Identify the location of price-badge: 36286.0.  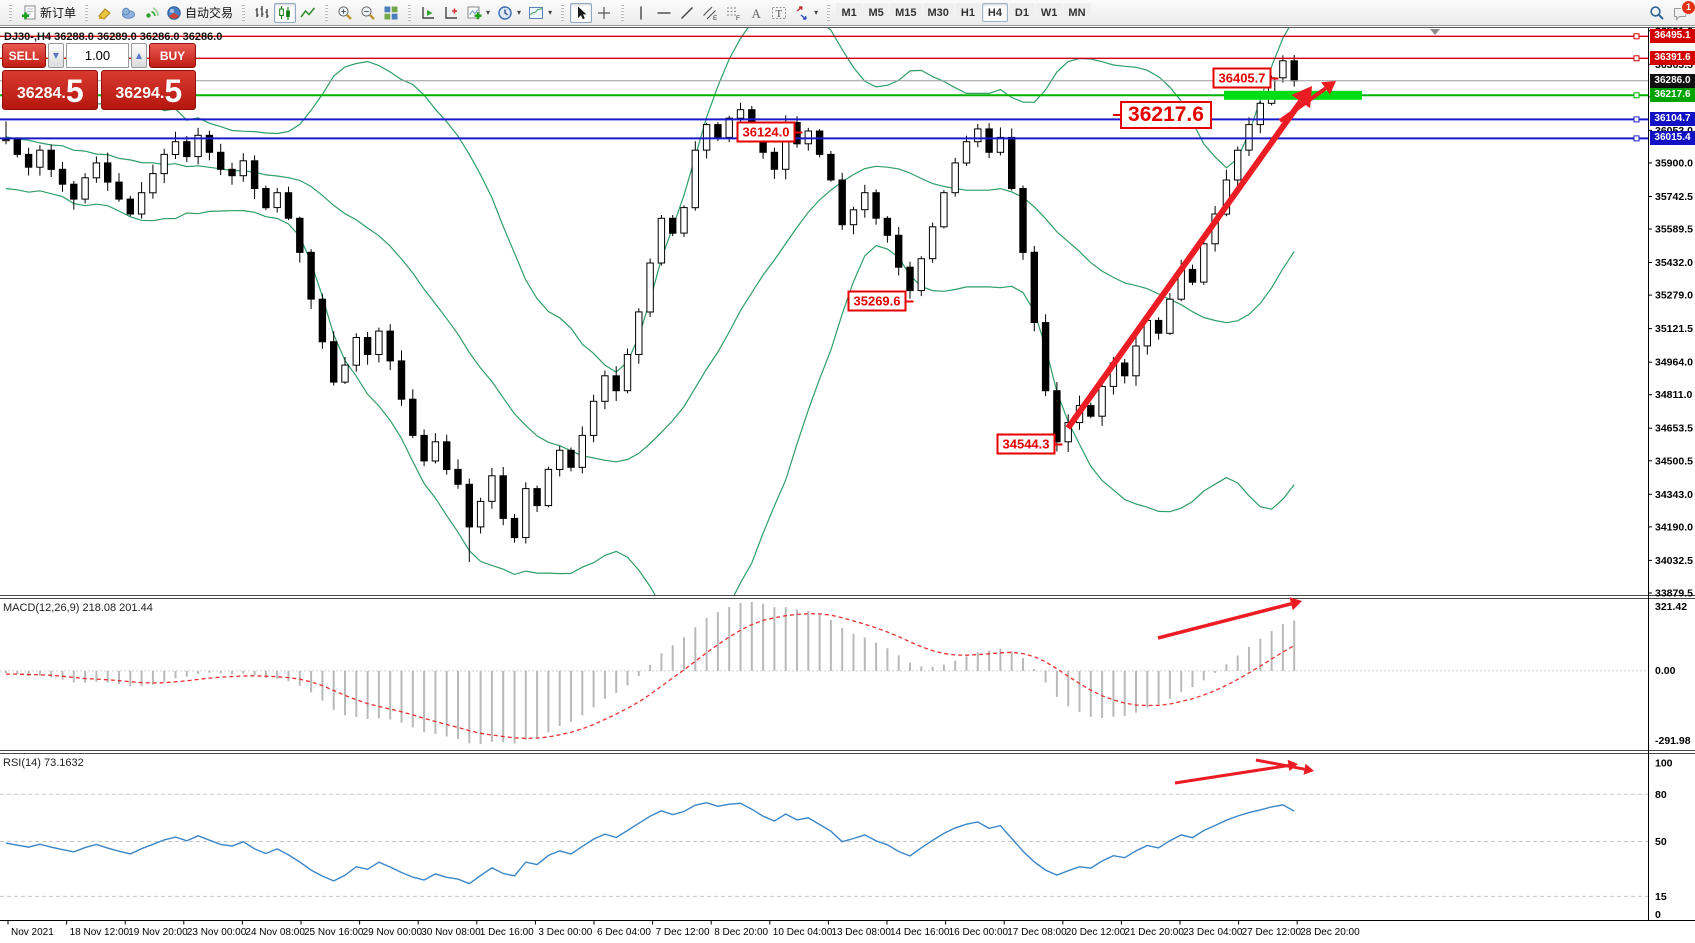
(1672, 80).